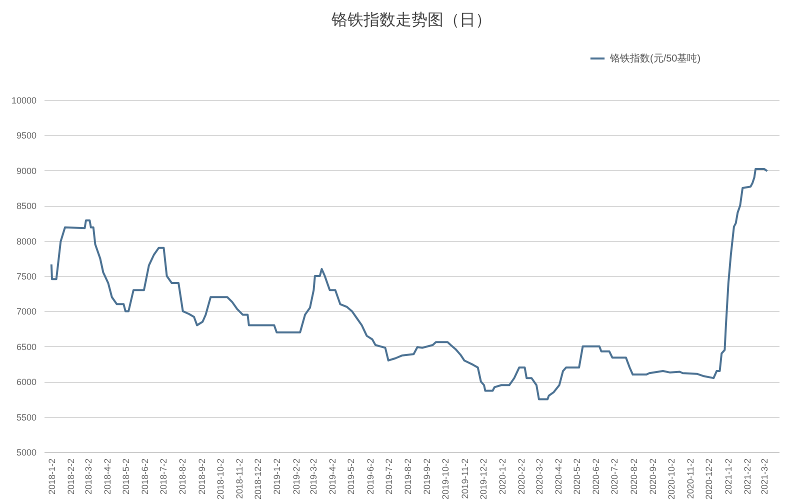 Image resolution: width=800 pixels, height=500 pixels. What do you see at coordinates (71, 476) in the screenshot?
I see `x-tick-label: 2018-2-2` at bounding box center [71, 476].